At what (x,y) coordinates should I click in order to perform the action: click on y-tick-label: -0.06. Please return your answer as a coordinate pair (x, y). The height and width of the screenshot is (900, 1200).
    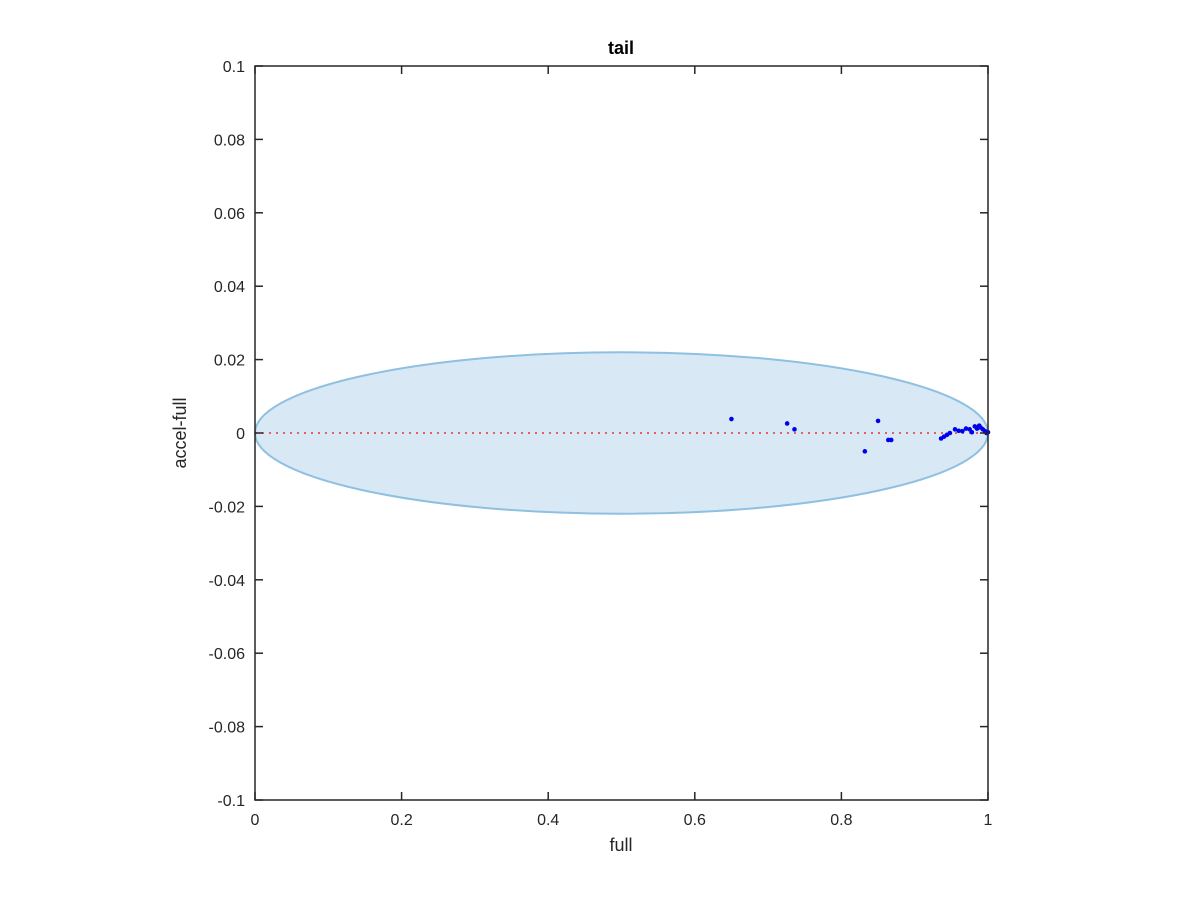
    Looking at the image, I should click on (227, 654).